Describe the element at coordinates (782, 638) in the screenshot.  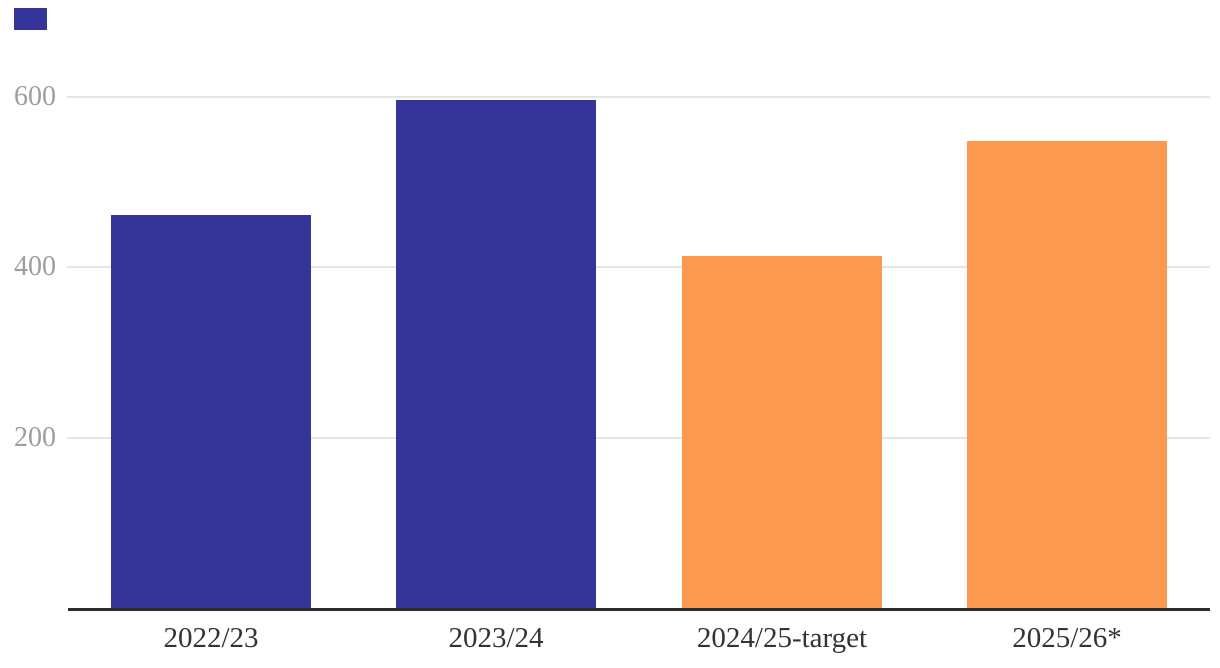
I see `x-category-label-3: 2024/25-target` at that location.